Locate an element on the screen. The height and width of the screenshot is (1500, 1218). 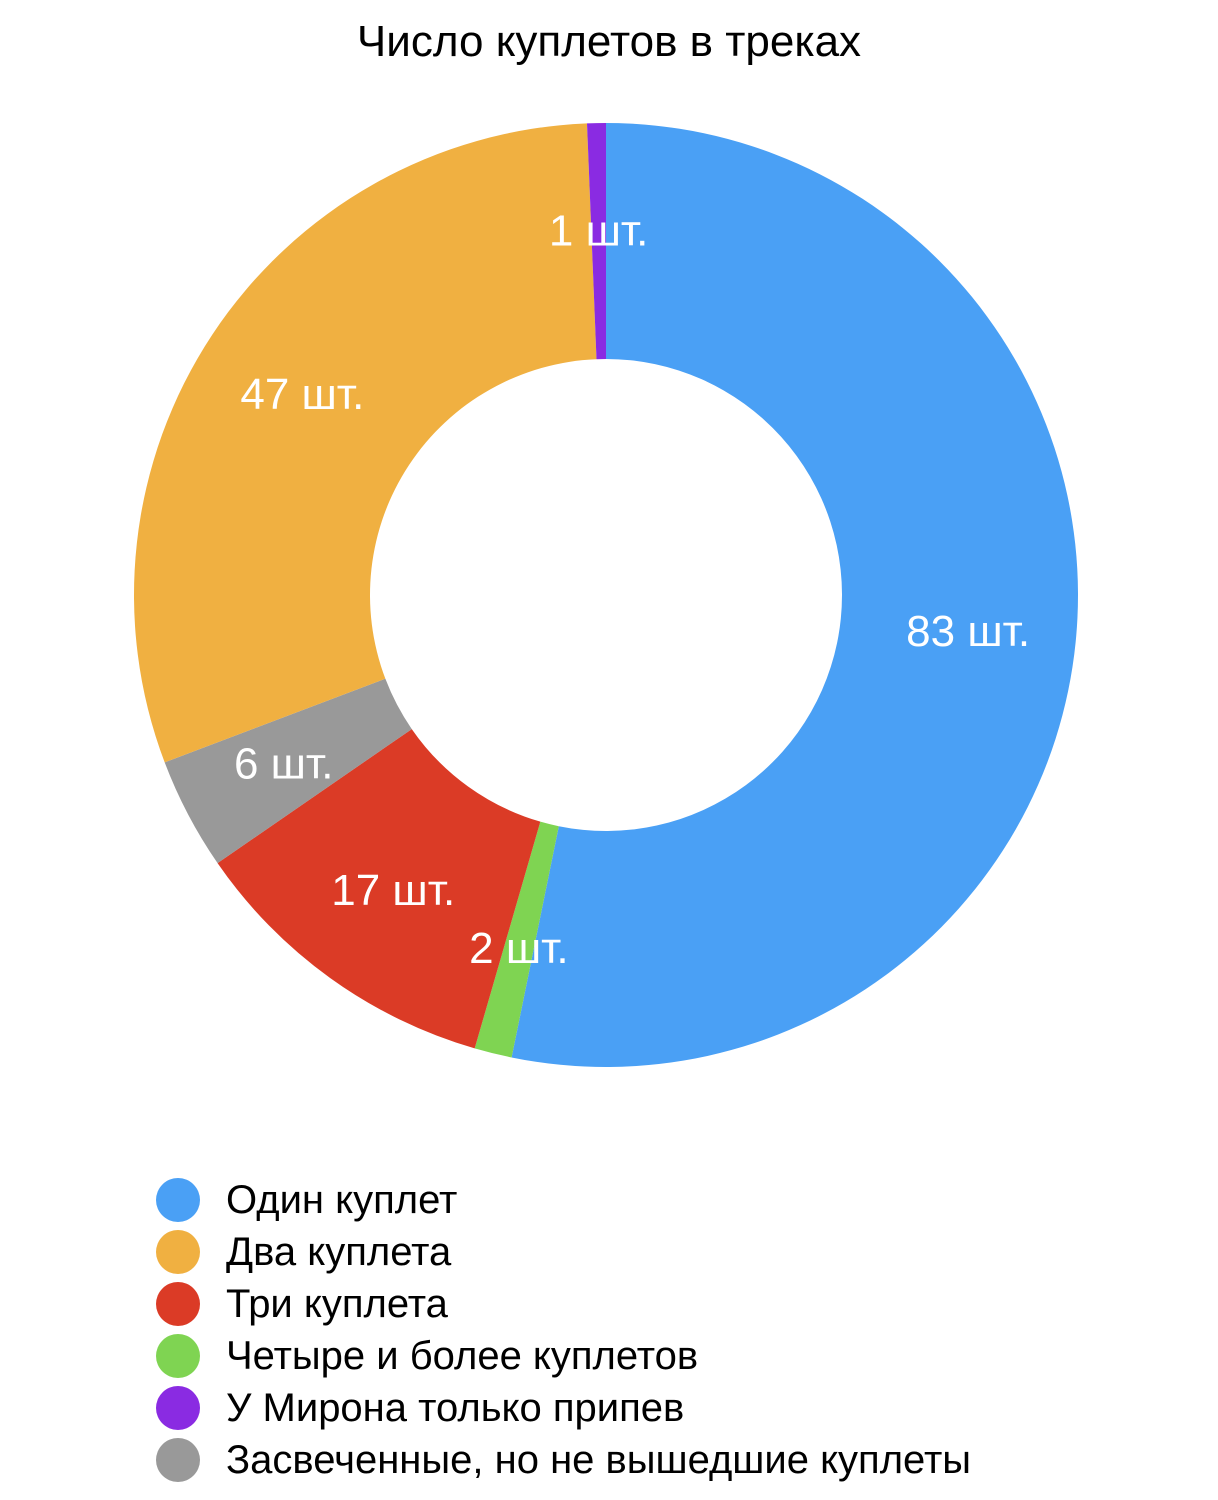
legend-item: Засвеченные, но не вышедшие куплеты is located at coordinates (563, 1460).